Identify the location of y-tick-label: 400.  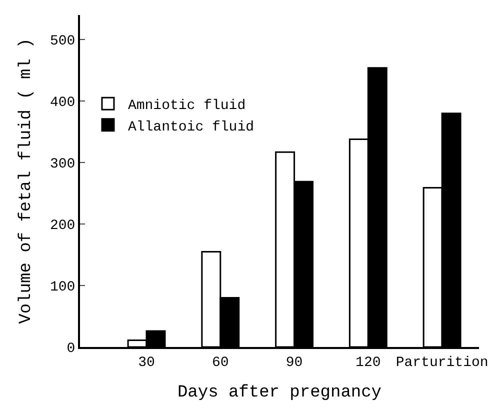
(63, 102).